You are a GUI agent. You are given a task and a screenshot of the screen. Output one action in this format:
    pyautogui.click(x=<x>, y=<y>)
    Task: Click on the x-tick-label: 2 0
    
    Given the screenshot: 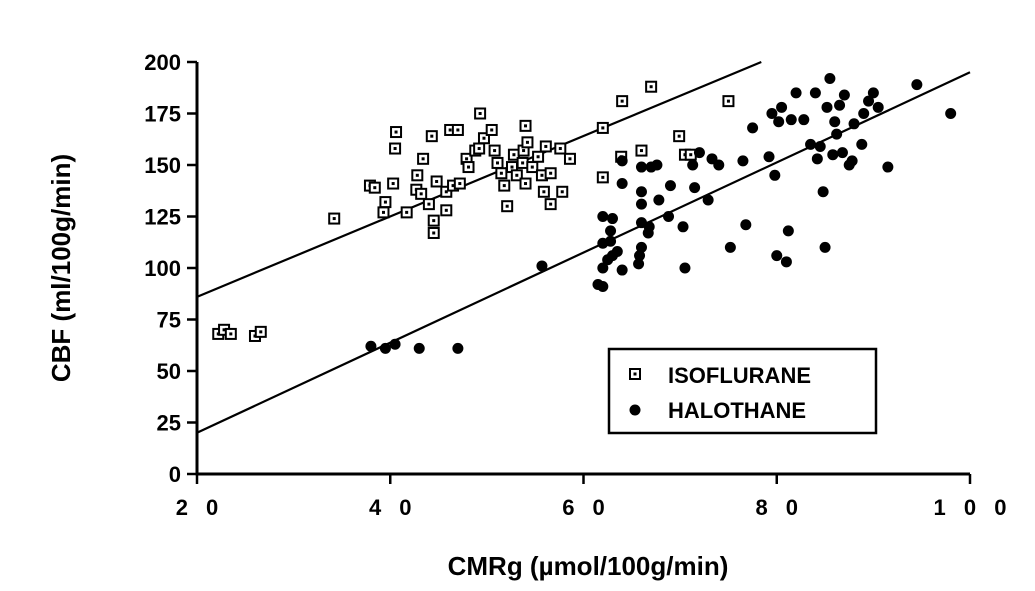 What is the action you would take?
    pyautogui.click(x=200, y=507)
    